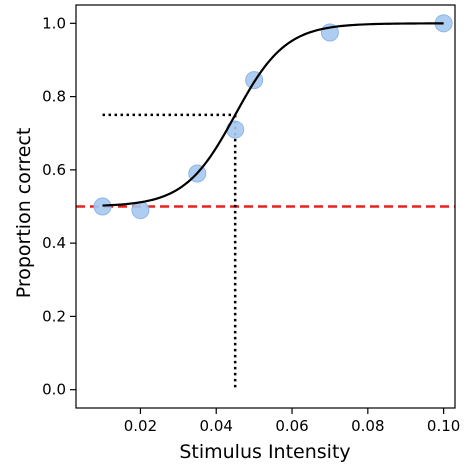 This screenshot has width=474, height=474. Describe the element at coordinates (102, 206) in the screenshot. I see `data-point` at that location.